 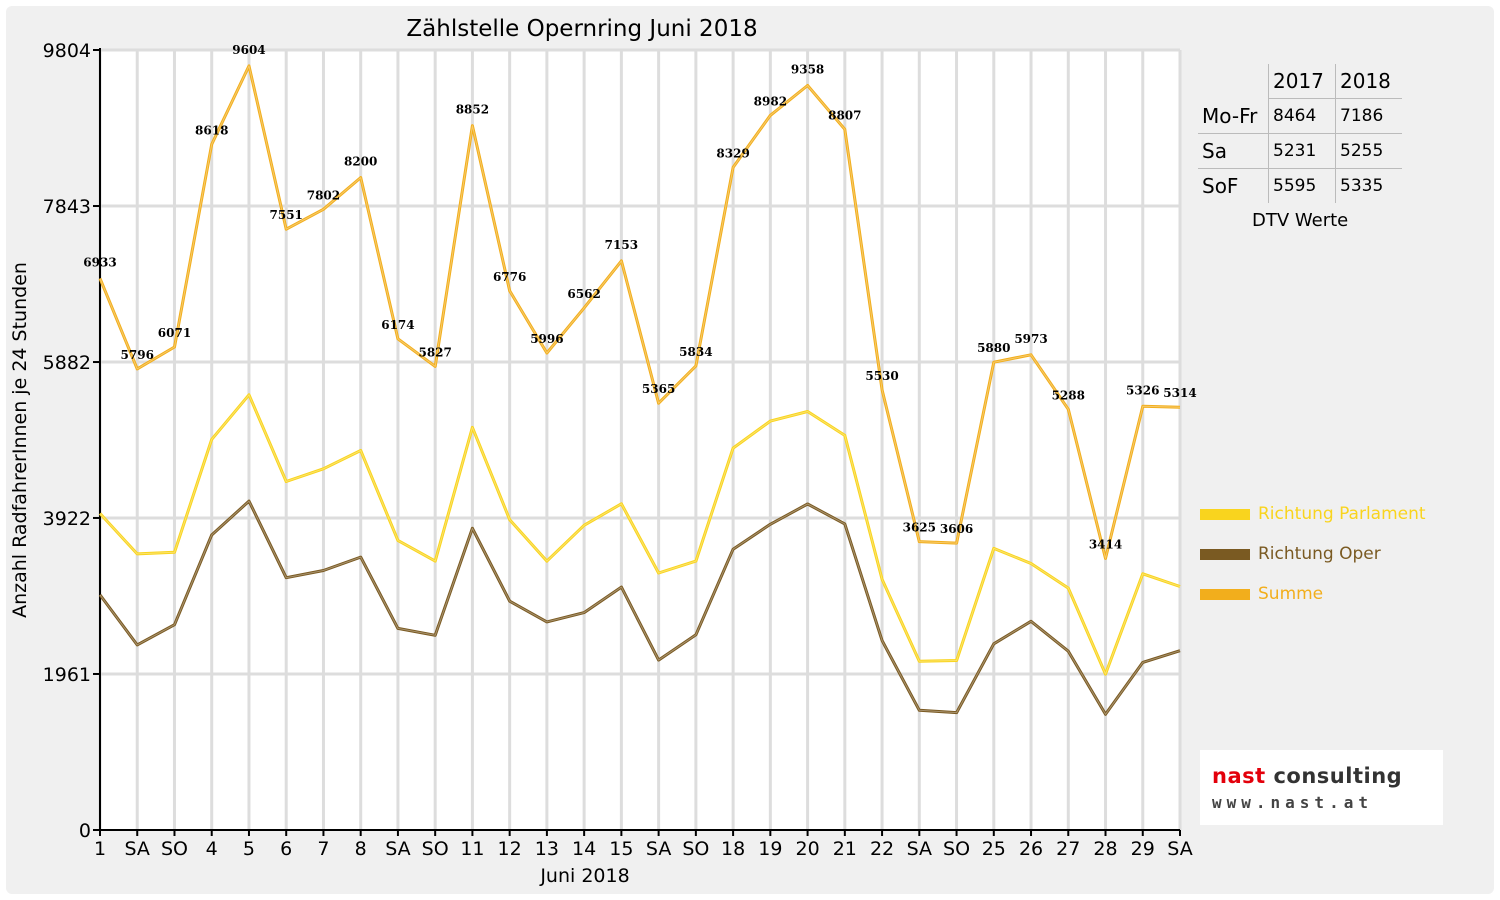 I want to click on data-label: 3625, so click(x=919, y=528).